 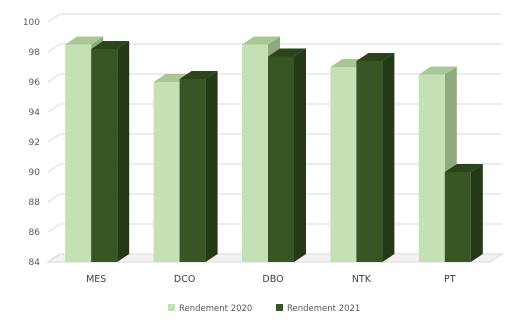 I want to click on y-tick-label: 84, so click(x=35, y=263).